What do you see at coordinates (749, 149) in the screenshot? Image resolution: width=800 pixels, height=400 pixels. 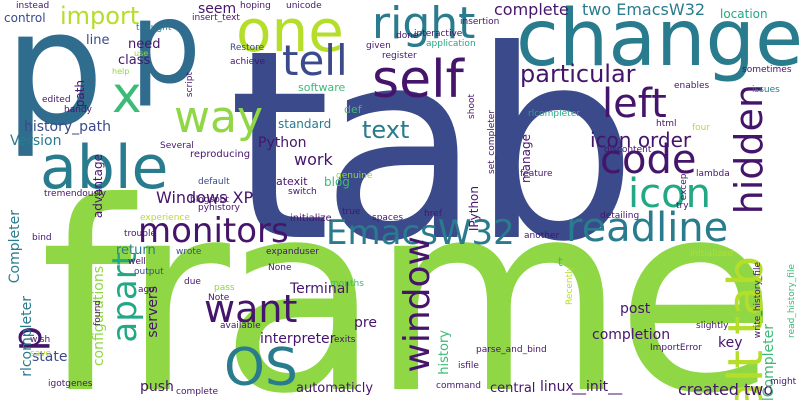 I see `word-hidden: hidden` at bounding box center [749, 149].